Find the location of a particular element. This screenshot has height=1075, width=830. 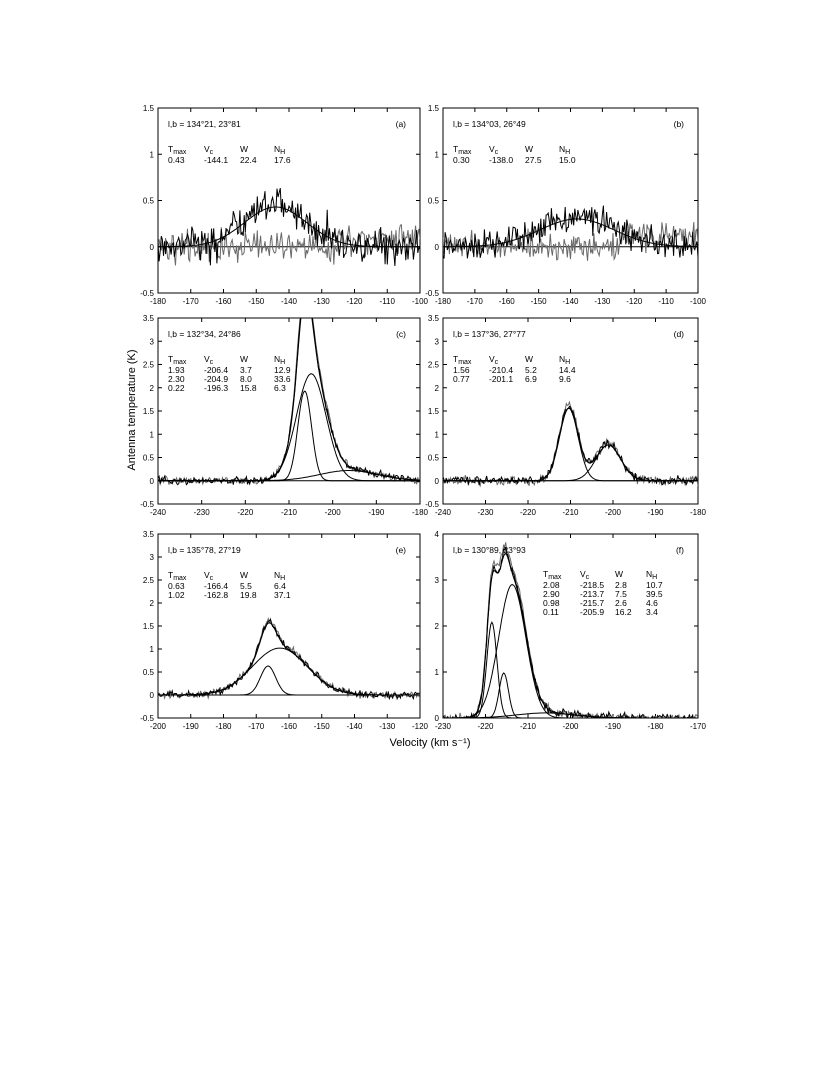

table-cell: -201.1 is located at coordinates (501, 379).